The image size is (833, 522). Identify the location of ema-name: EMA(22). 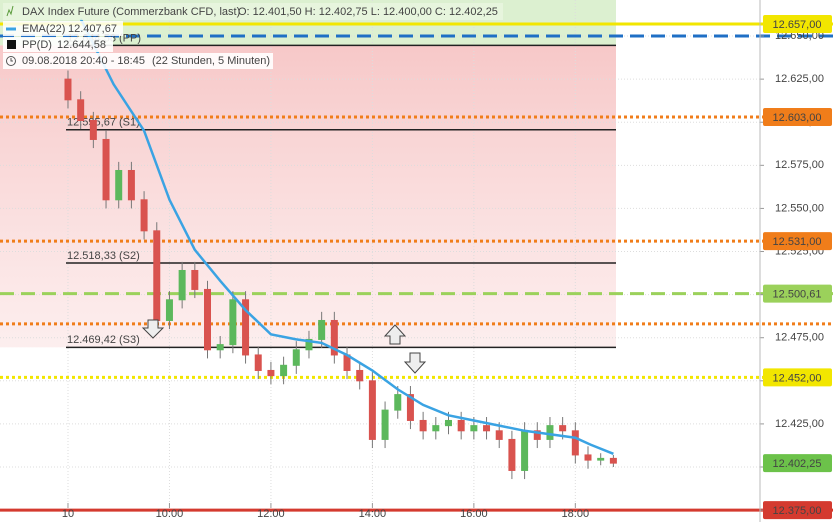
(43, 29).